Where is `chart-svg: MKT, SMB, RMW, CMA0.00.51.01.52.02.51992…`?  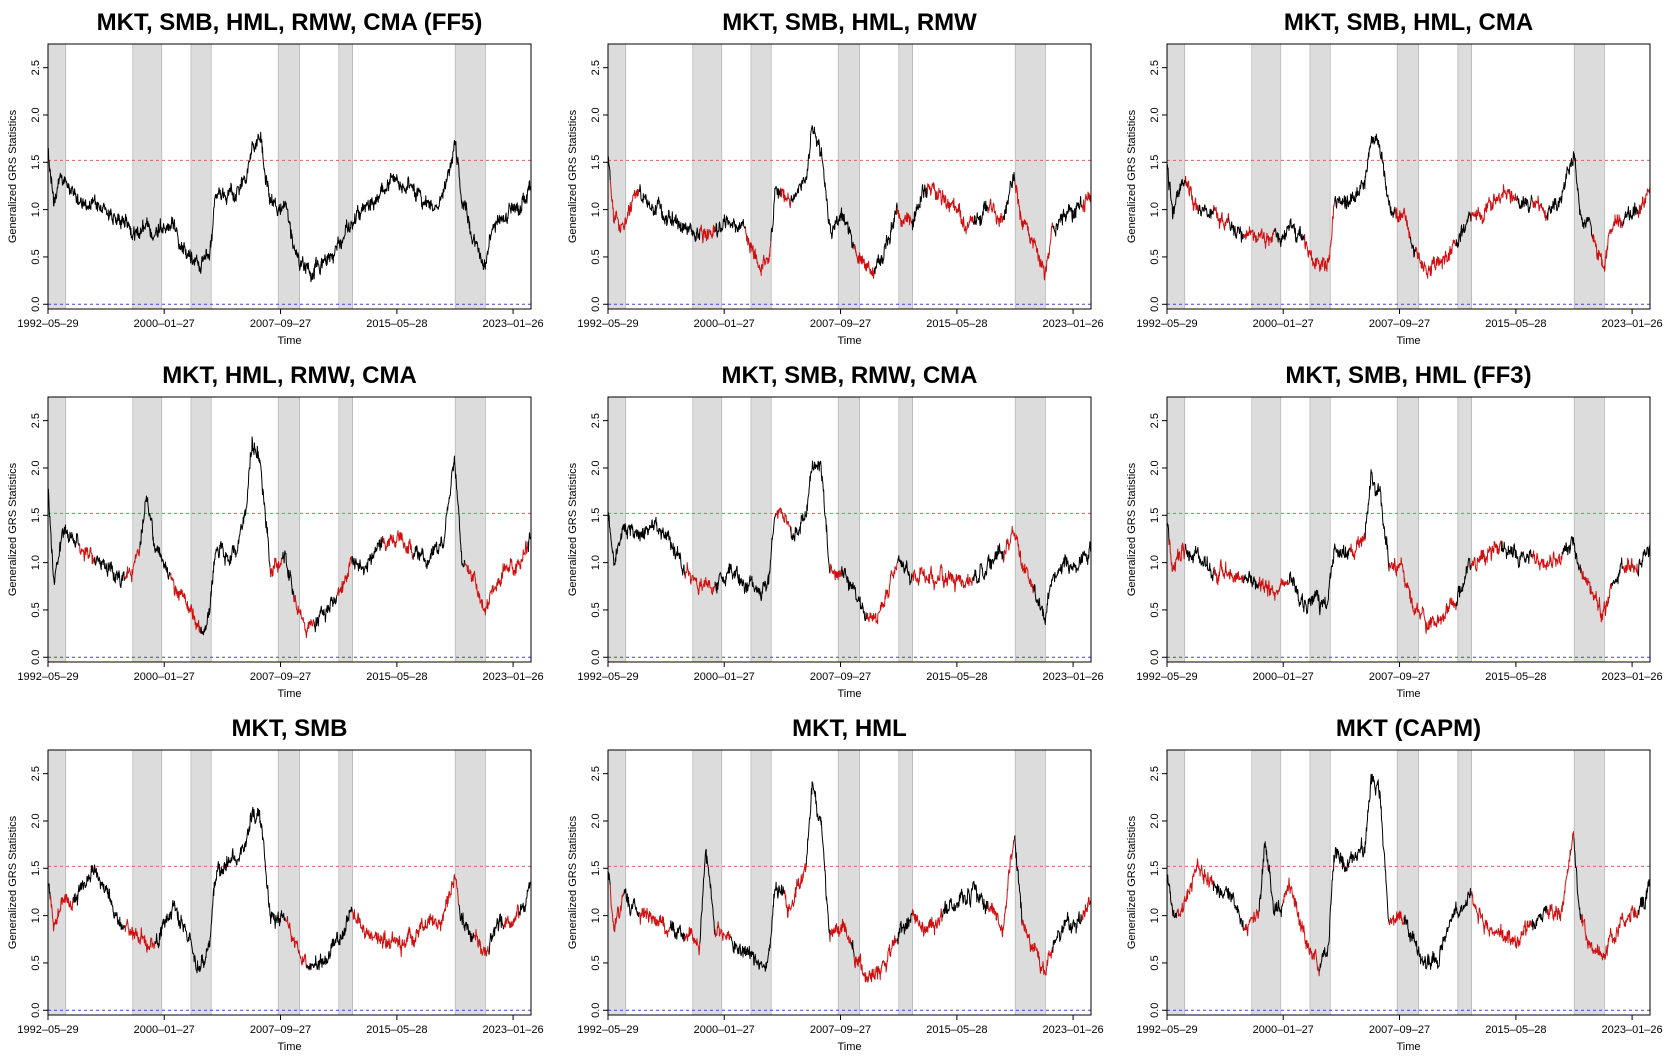 chart-svg: MKT, SMB, RMW, CMA0.00.51.01.52.02.51992… is located at coordinates (840, 528).